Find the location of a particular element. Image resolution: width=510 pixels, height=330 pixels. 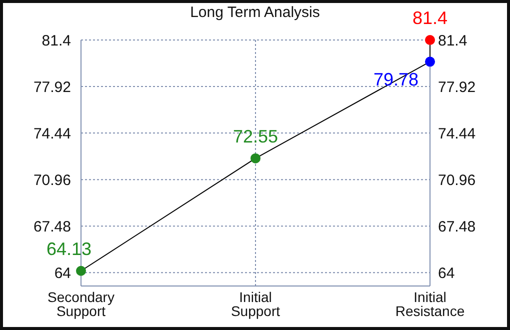

y-tick-label: 64 is located at coordinates (62, 273).